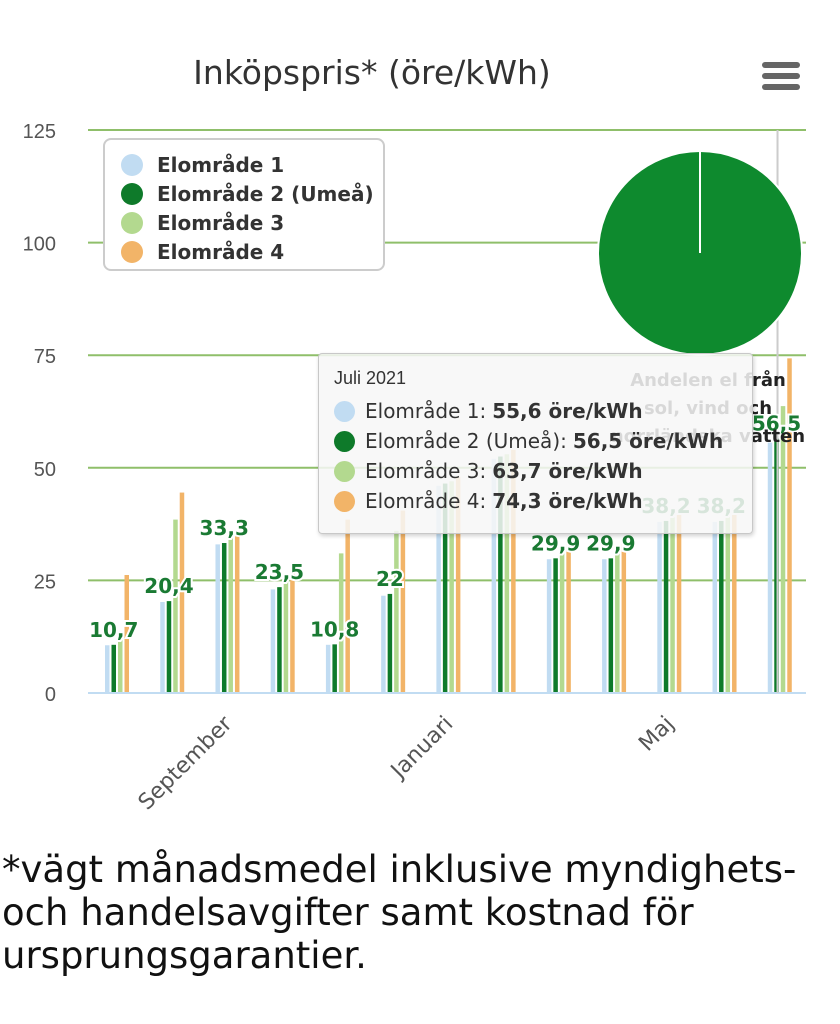 This screenshot has width=840, height=1024. I want to click on data-label: 22, so click(390, 579).